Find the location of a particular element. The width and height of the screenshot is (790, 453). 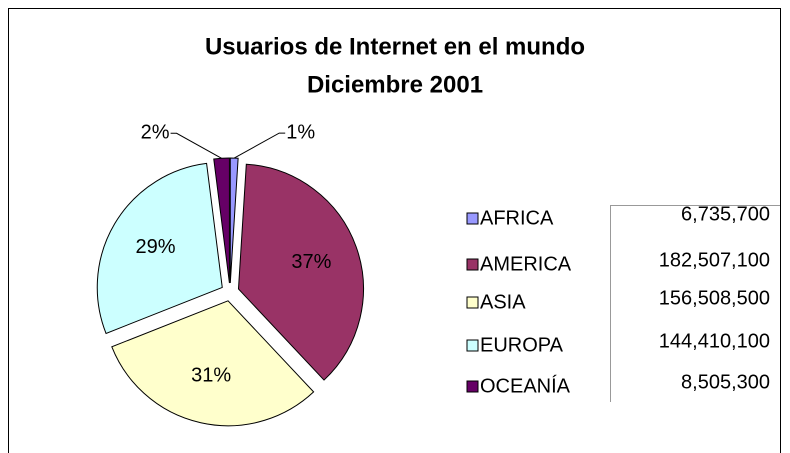

slice-label: 37% is located at coordinates (311, 262).